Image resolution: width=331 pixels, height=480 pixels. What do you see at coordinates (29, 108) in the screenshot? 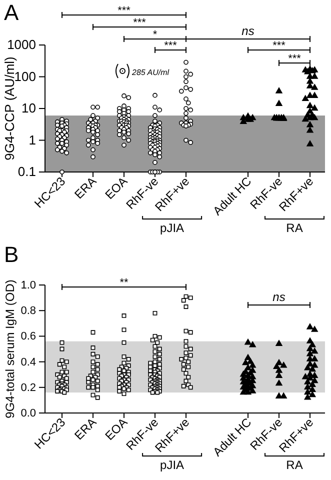
I see `y-tick-label: 10` at bounding box center [29, 108].